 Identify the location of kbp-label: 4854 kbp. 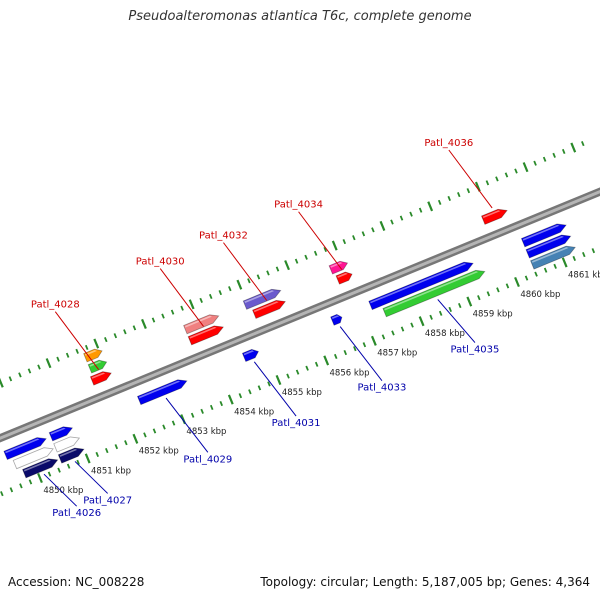
(254, 413).